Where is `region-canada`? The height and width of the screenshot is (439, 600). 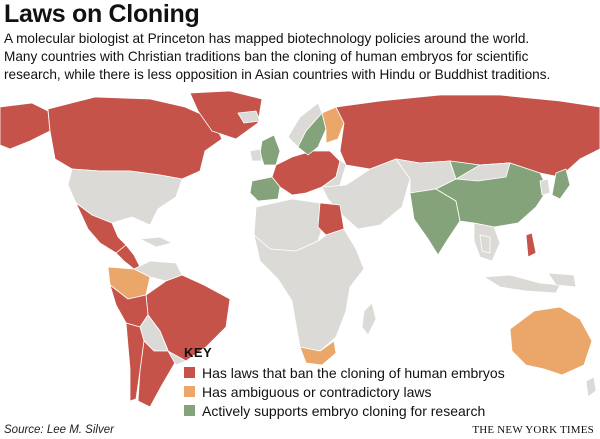
region-canada is located at coordinates (135, 138).